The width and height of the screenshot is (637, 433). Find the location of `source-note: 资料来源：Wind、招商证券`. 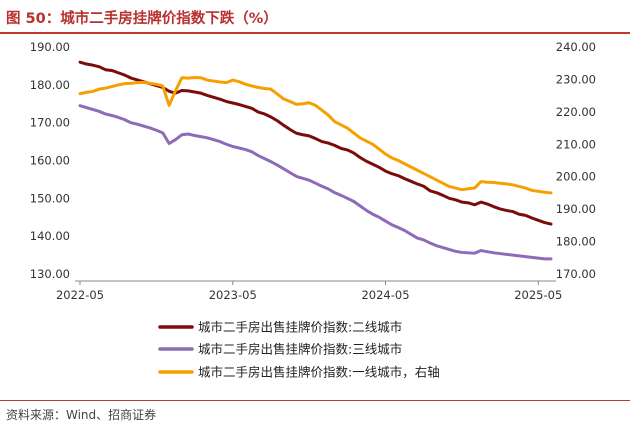

source-note: 资料来源：Wind、招商证券 is located at coordinates (81, 415).